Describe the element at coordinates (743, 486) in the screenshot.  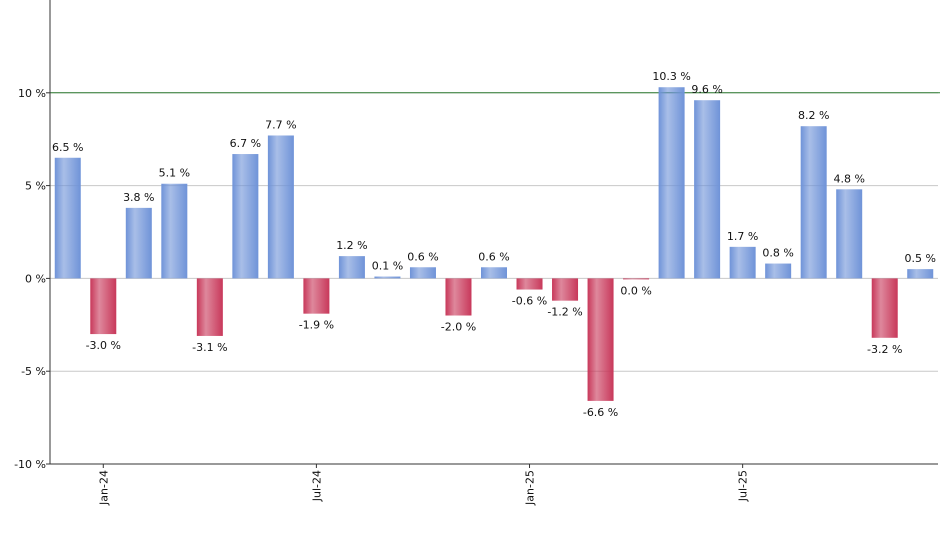
I see `x-tick-label: Jul-25` at that location.